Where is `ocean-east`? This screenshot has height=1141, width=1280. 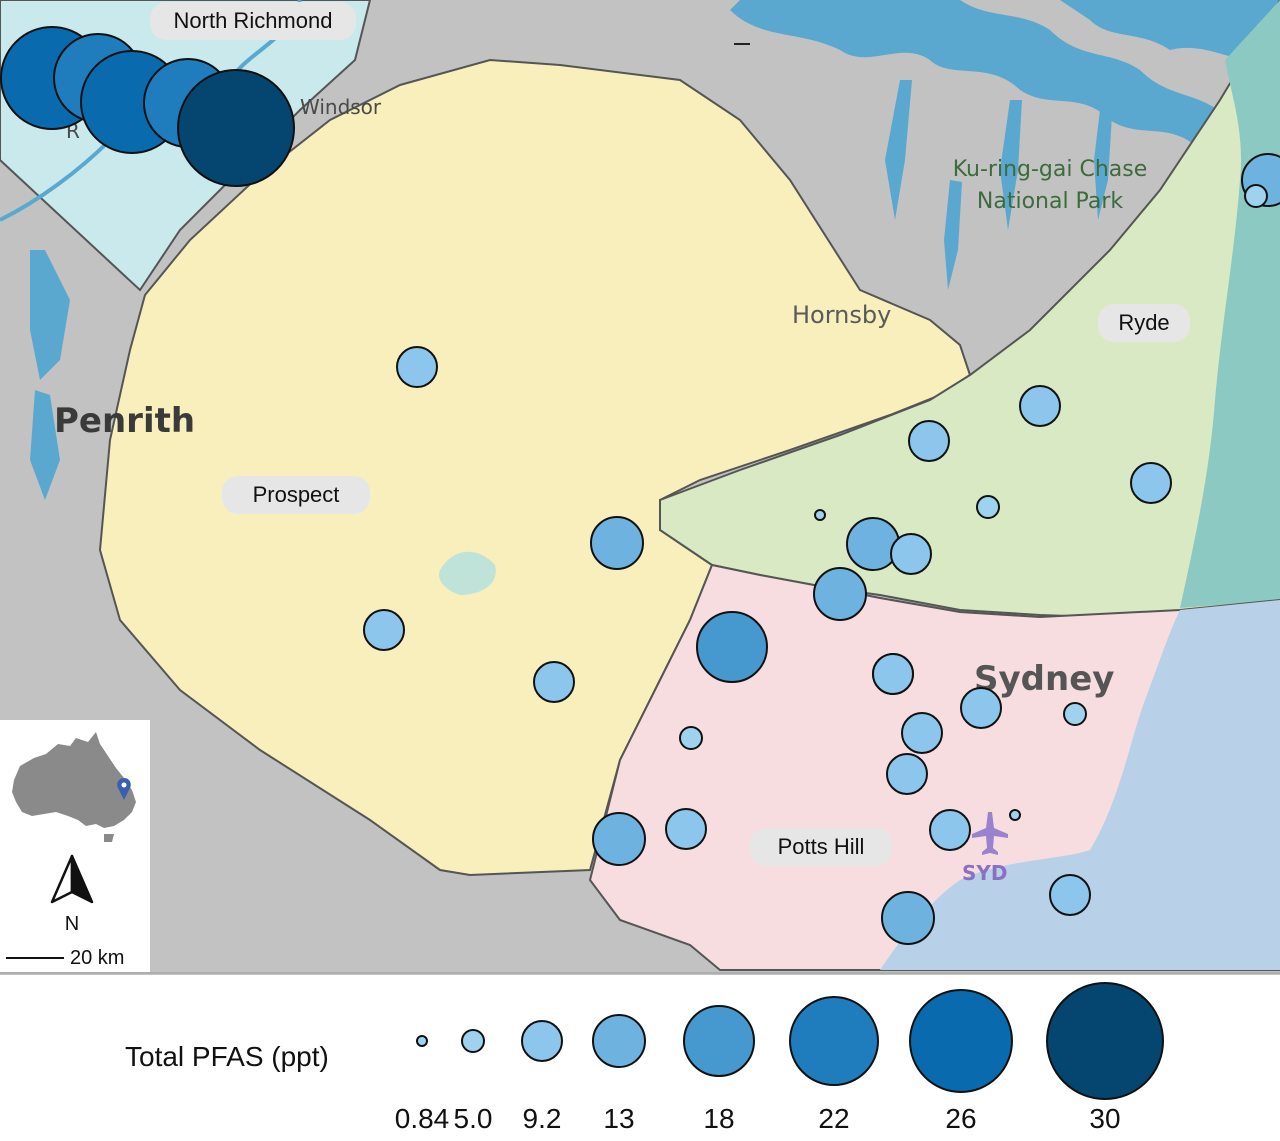 ocean-east is located at coordinates (1230, 304).